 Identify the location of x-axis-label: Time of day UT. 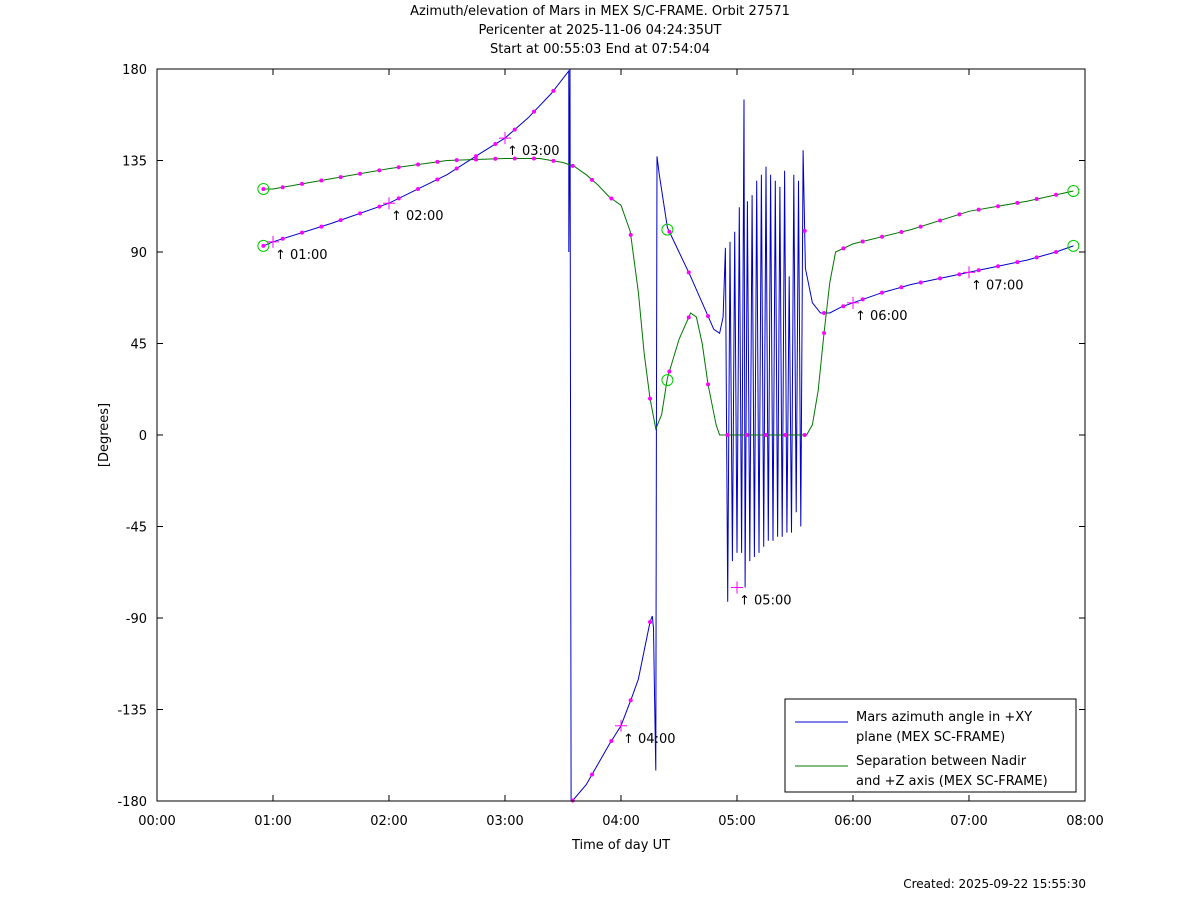
(620, 845).